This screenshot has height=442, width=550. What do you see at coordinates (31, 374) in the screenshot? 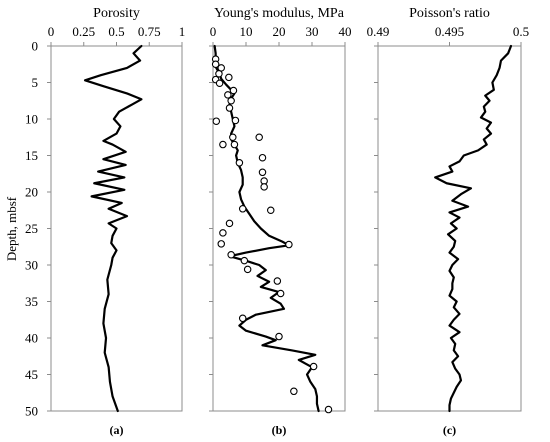
I see `depth-tick-label: 45` at bounding box center [31, 374].